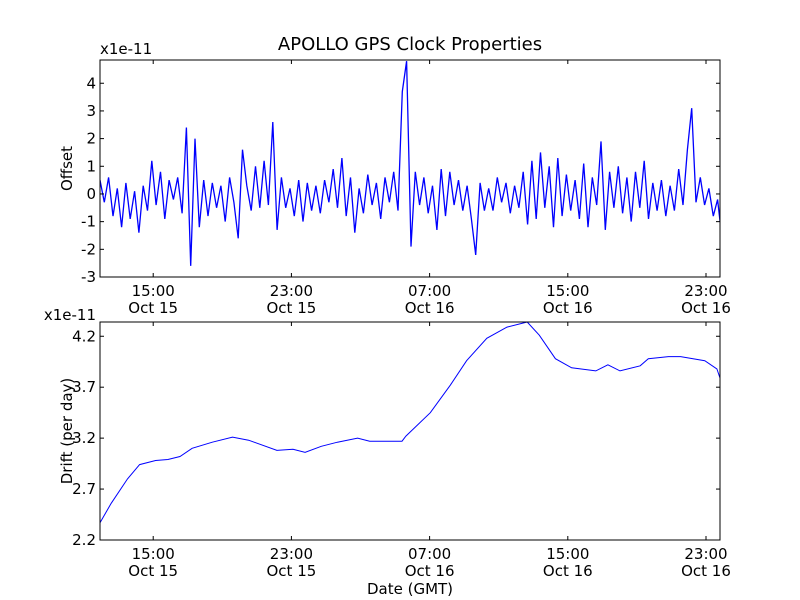 The height and width of the screenshot is (600, 800). I want to click on y-tick-label: -3, so click(88, 277).